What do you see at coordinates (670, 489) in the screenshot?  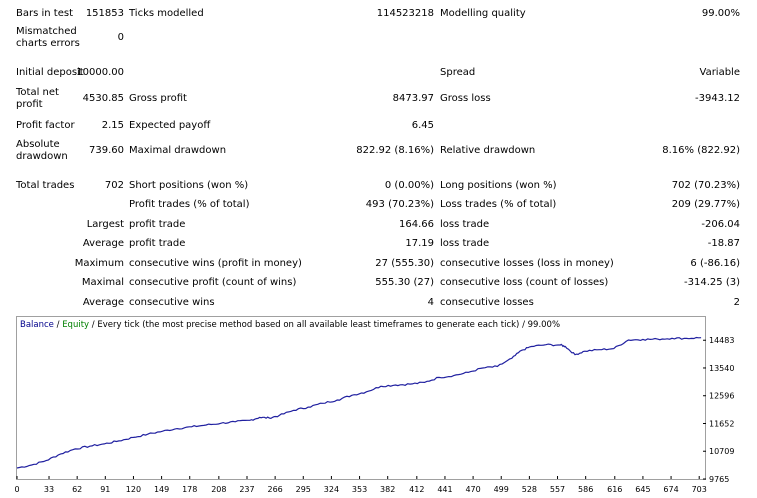 I see `x-tick-label: 674` at bounding box center [670, 489].